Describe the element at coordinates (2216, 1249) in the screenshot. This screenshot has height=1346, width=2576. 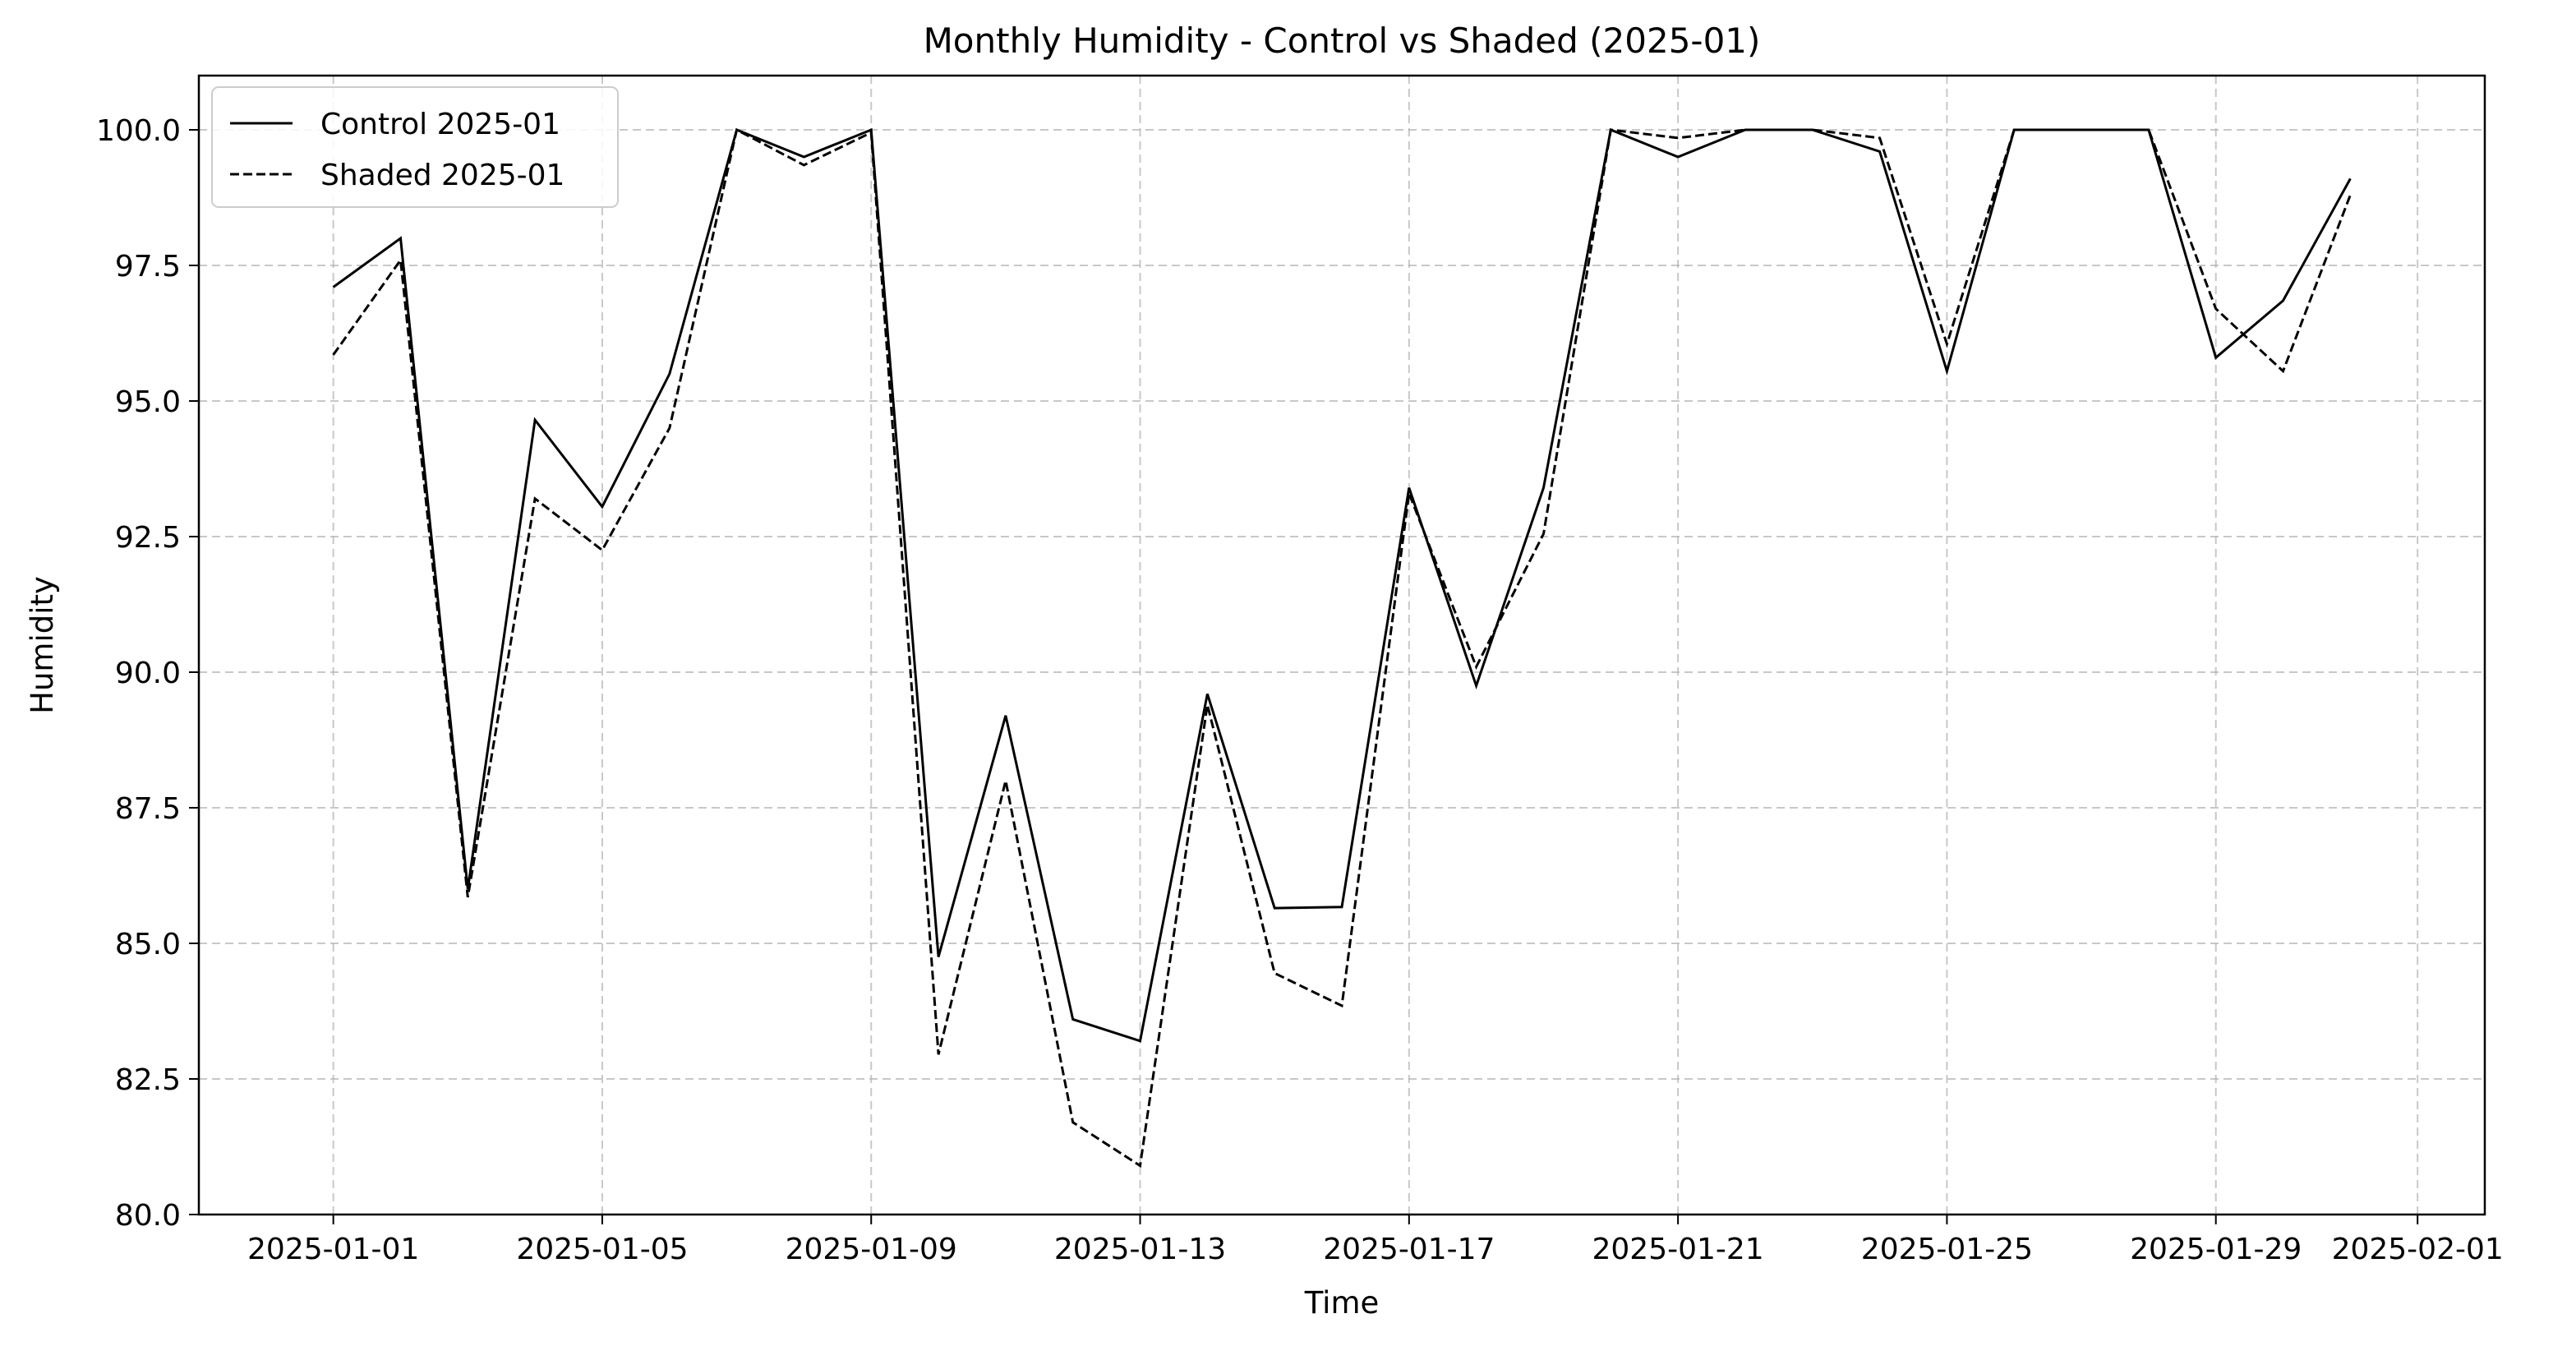
I see `x-tick-label: 2025-01-29` at that location.